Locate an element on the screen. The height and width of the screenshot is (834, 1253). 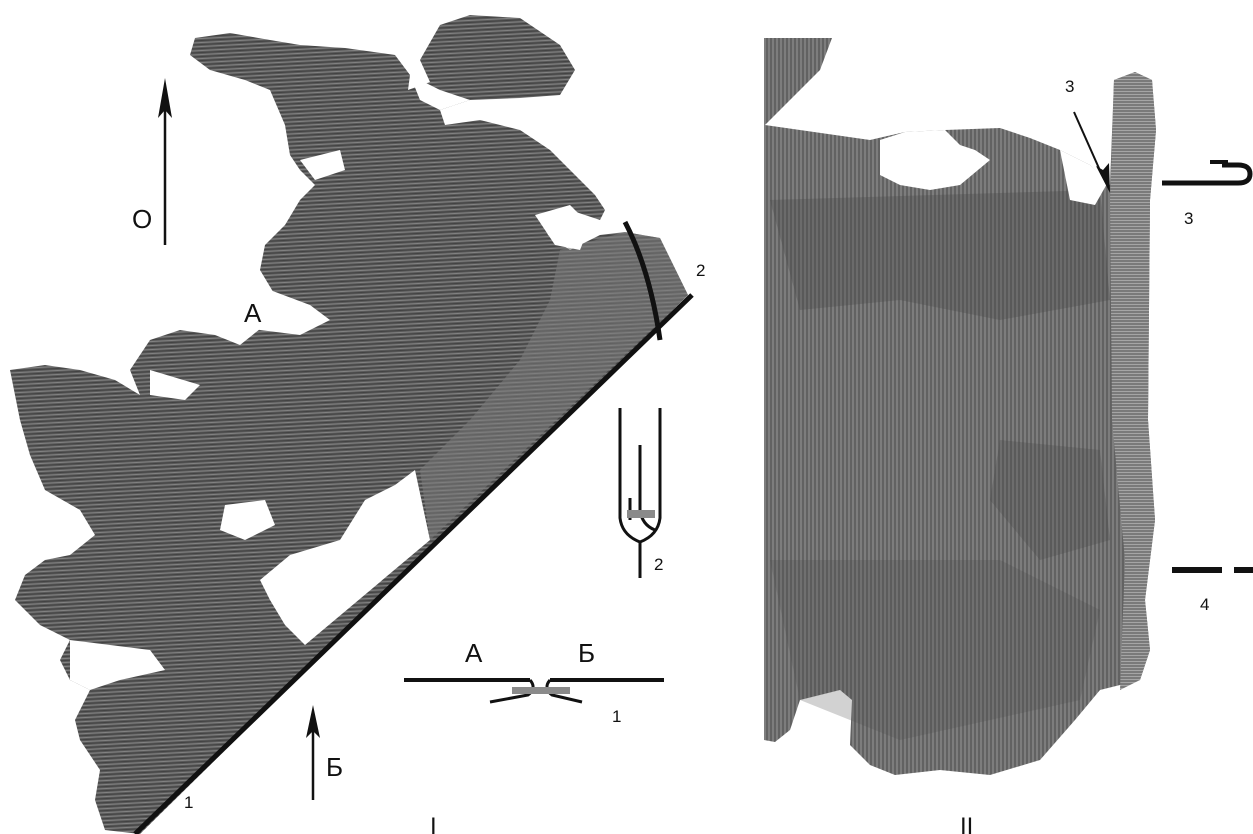
inset-1-left-label: А is located at coordinates (474, 653).